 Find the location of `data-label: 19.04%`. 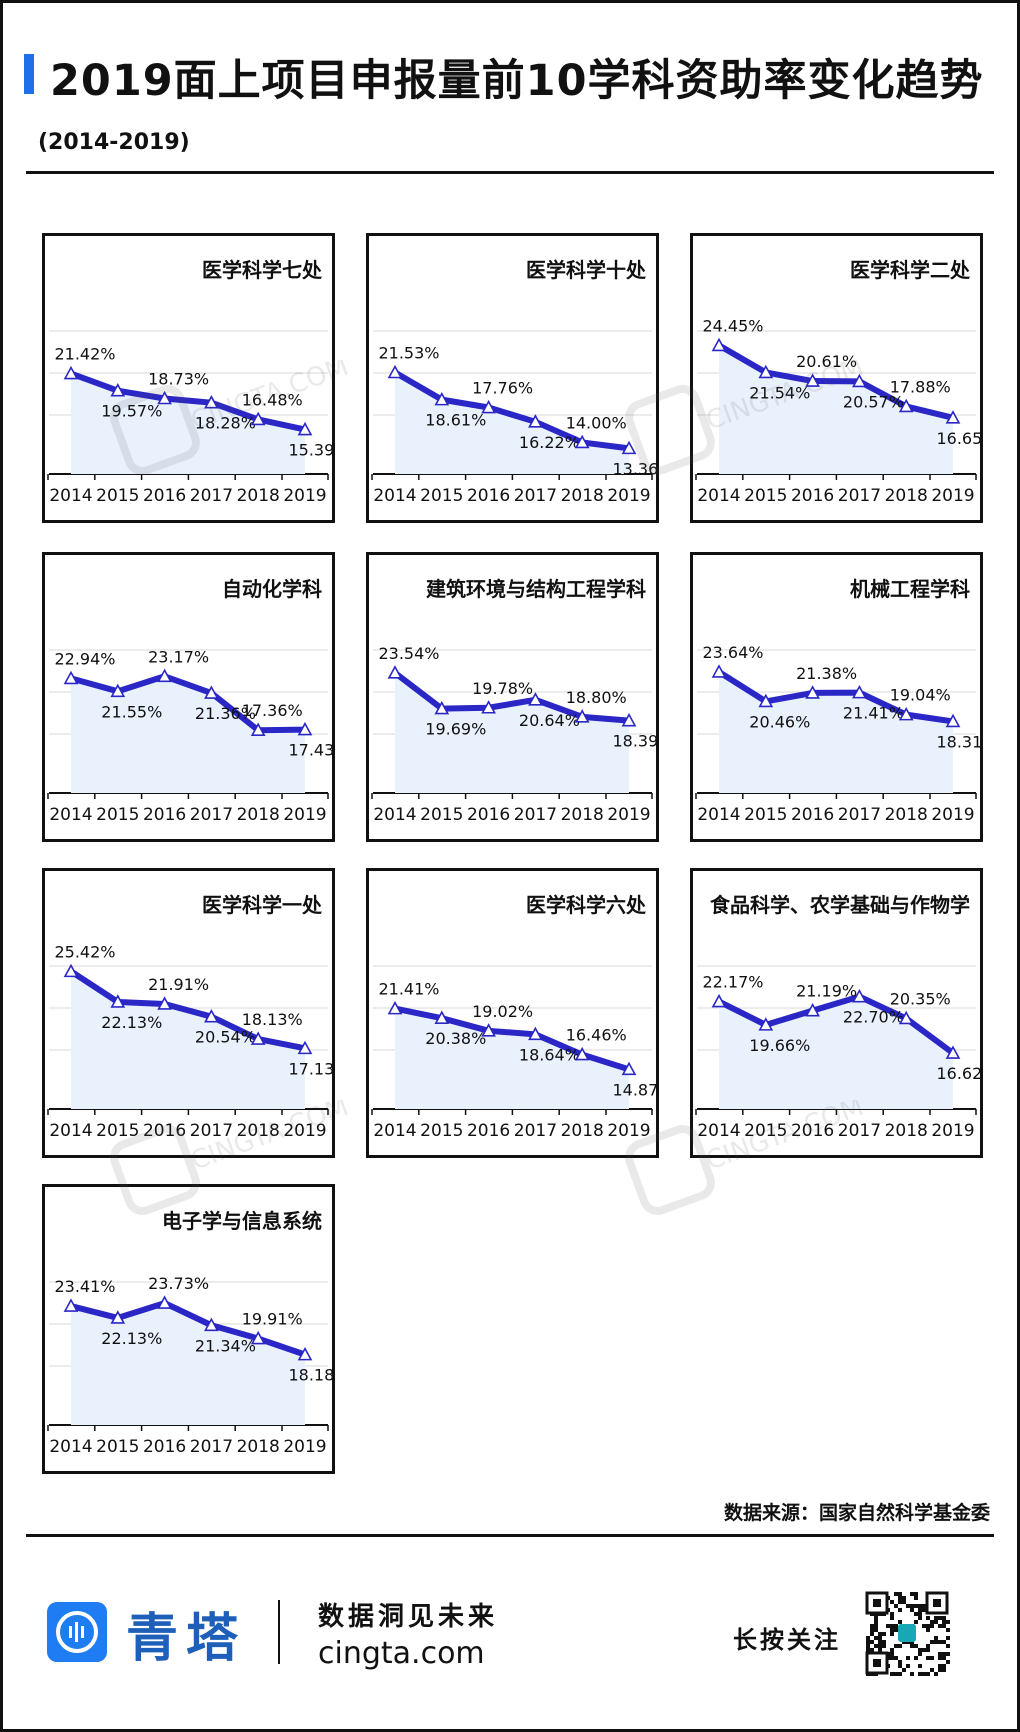

data-label: 19.04% is located at coordinates (920, 695).